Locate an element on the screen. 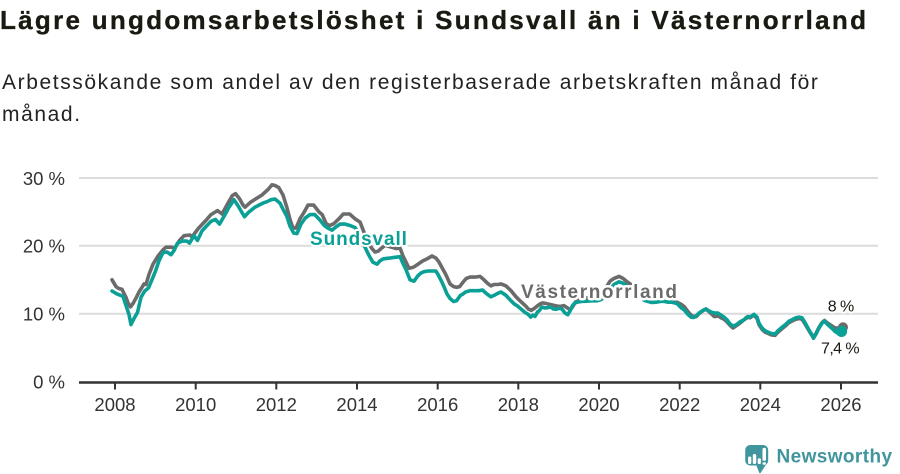 The height and width of the screenshot is (474, 900). svg-text: 10 % is located at coordinates (44, 313).